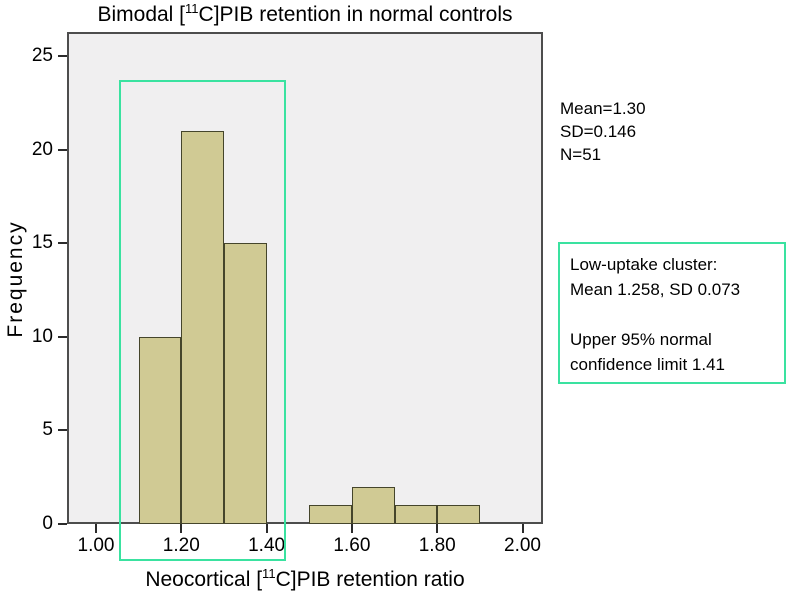 This screenshot has width=793, height=602. I want to click on x-tick-label: 1.80, so click(437, 545).